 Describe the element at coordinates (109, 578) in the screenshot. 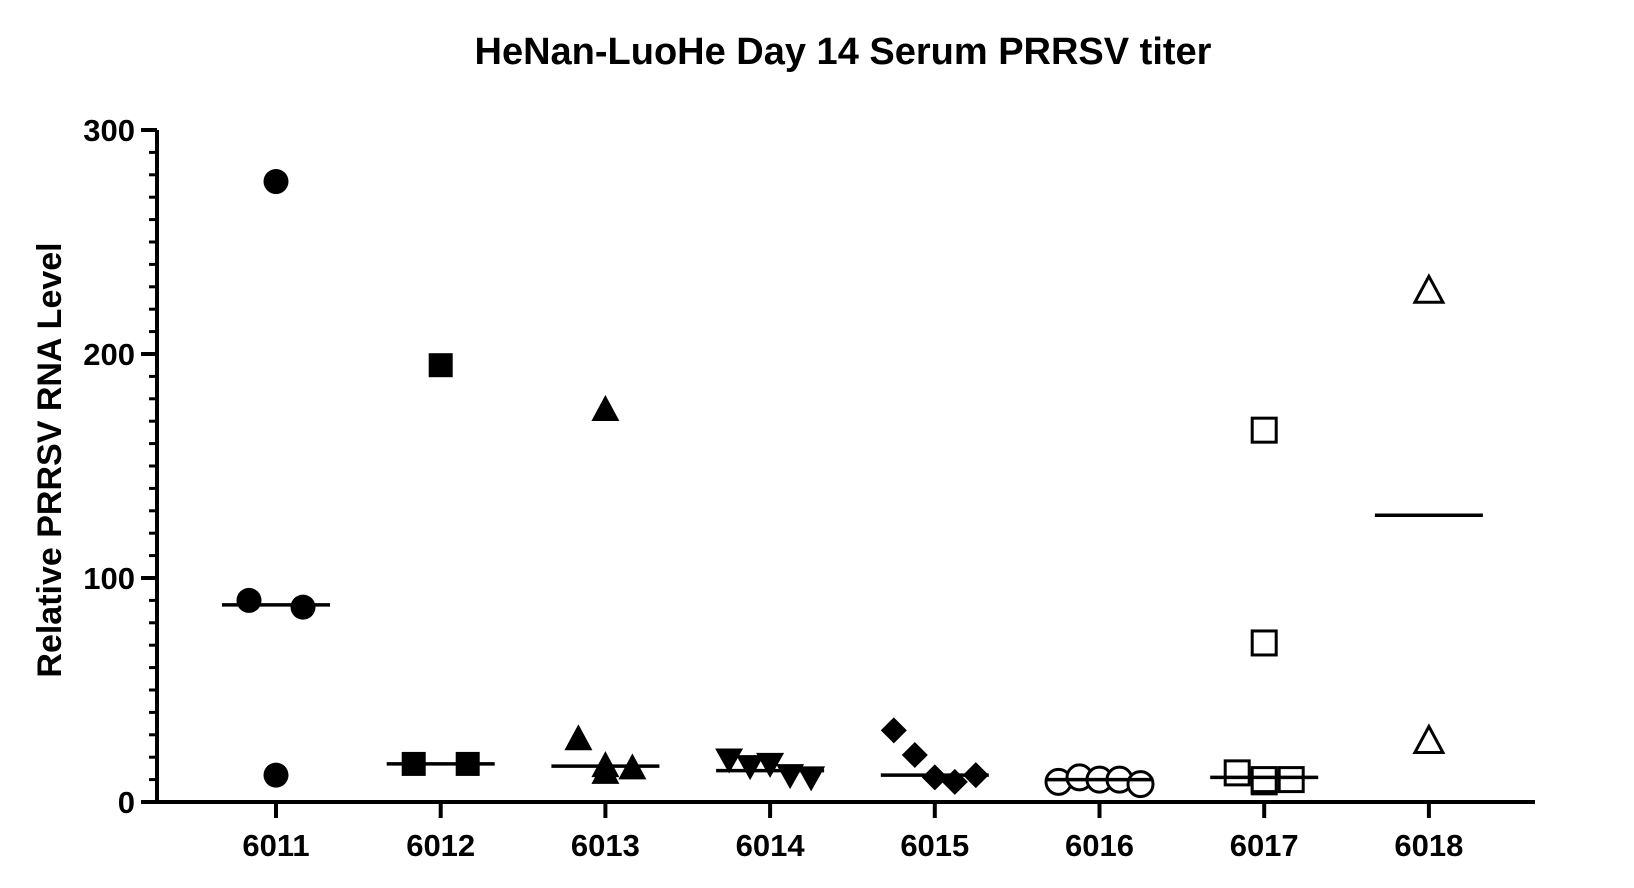

I see `y-tick-label: 100` at that location.